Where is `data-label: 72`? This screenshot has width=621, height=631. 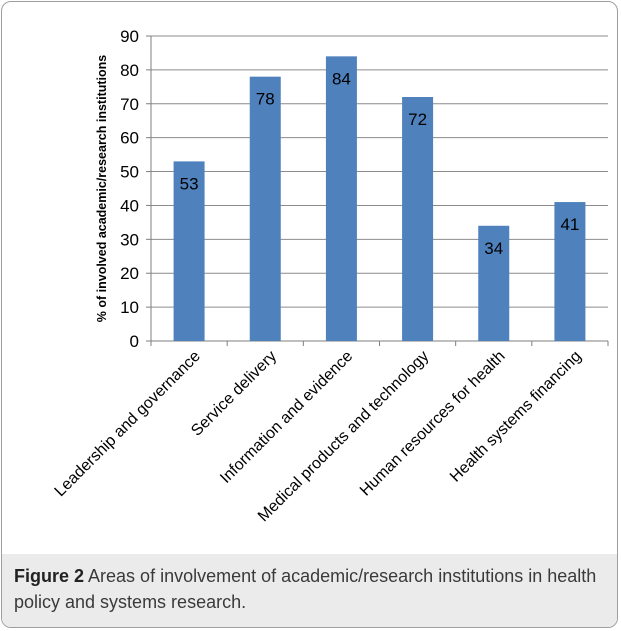
data-label: 72 is located at coordinates (417, 119).